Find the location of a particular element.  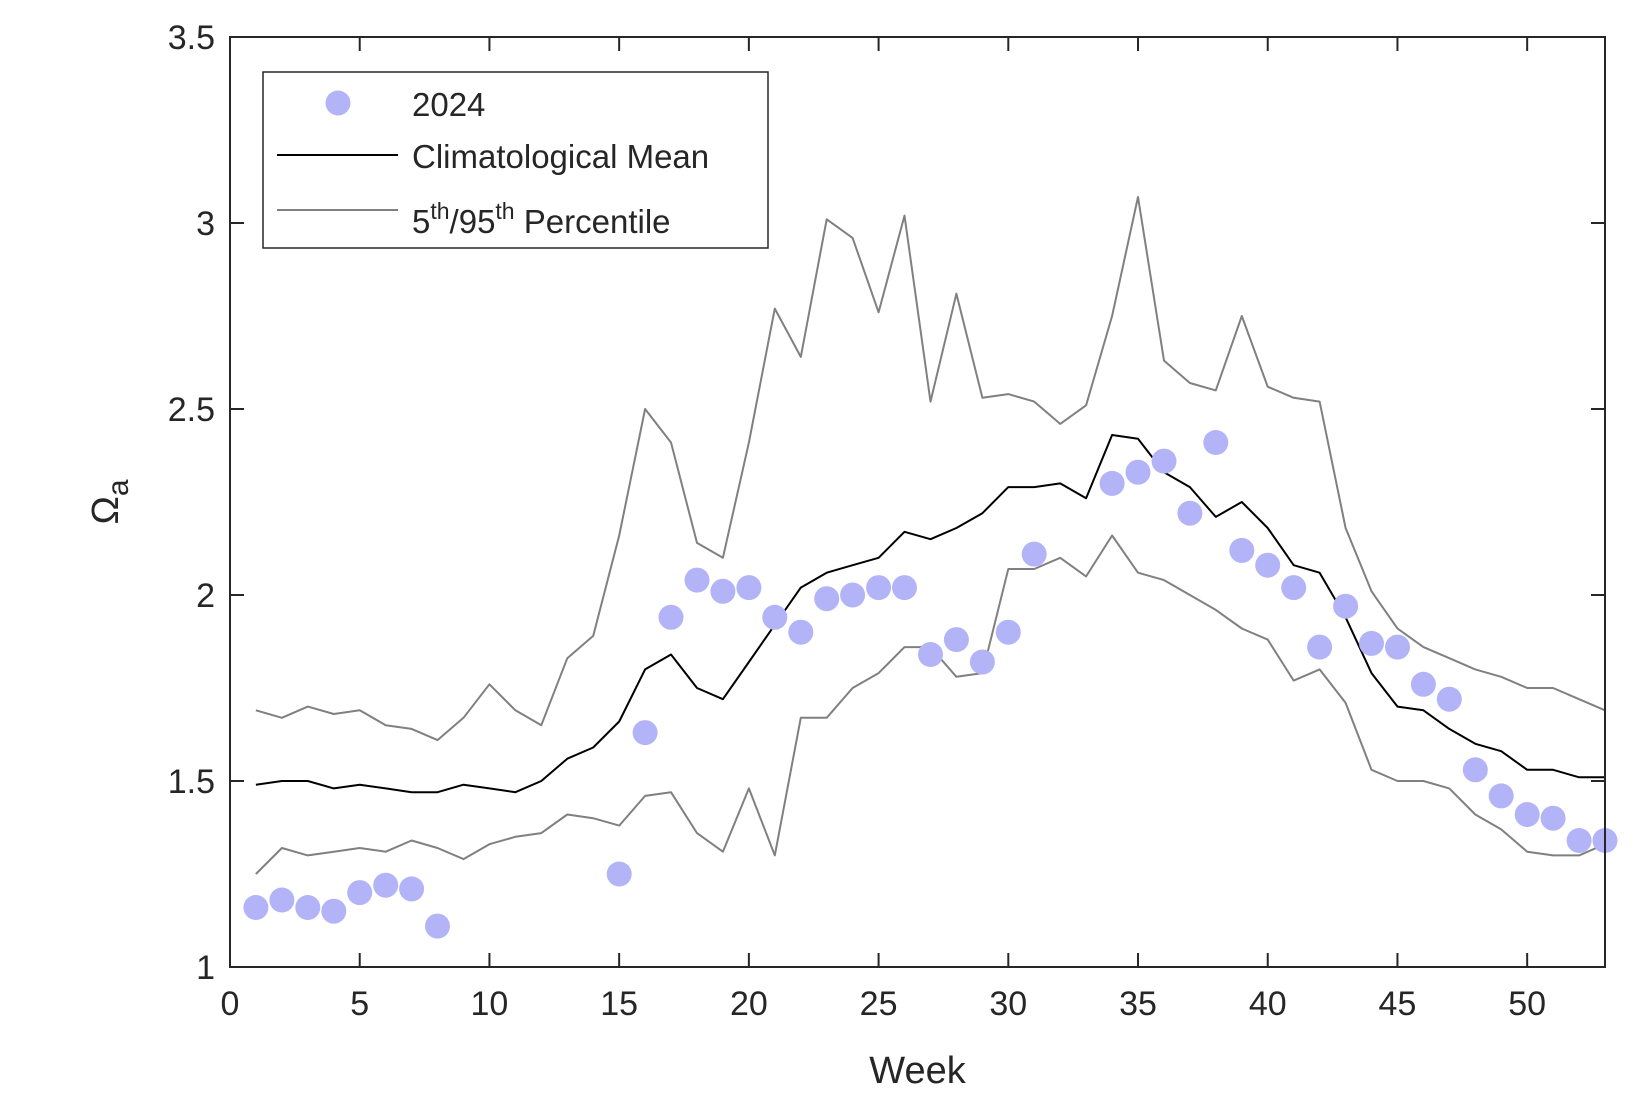

y-tick-label: 3.5 is located at coordinates (191, 38).